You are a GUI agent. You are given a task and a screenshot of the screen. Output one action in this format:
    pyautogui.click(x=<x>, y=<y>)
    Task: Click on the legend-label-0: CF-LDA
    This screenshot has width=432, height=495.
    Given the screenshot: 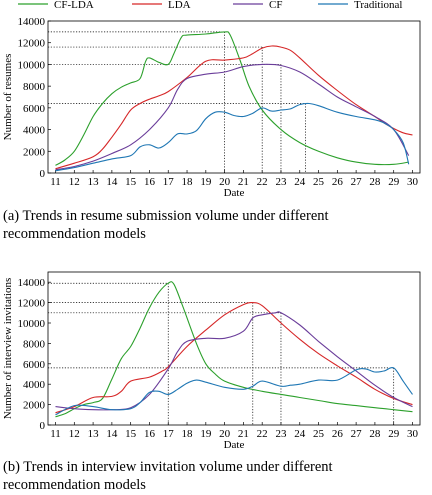 What is the action you would take?
    pyautogui.click(x=74, y=5)
    